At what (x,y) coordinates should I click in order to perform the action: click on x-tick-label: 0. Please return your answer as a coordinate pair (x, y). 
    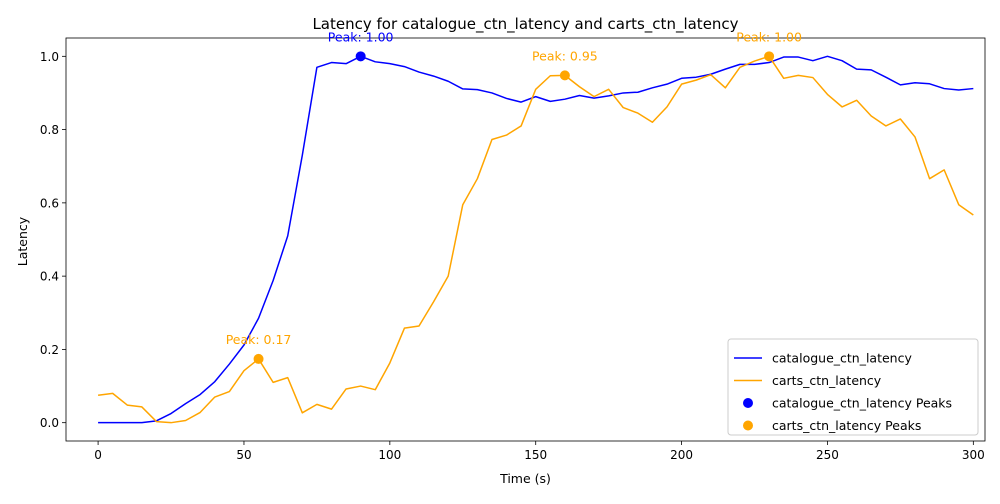
    Looking at the image, I should click on (98, 455).